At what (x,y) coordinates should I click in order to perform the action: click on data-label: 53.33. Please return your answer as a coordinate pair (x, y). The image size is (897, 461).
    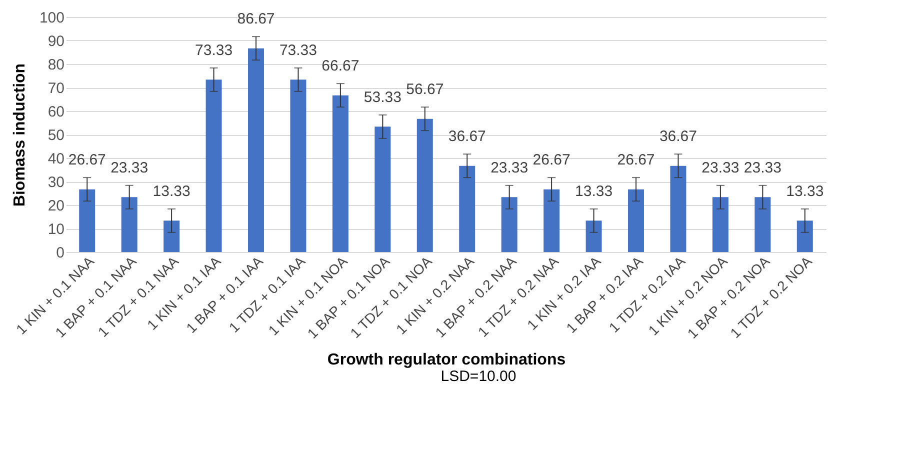
    Looking at the image, I should click on (383, 97).